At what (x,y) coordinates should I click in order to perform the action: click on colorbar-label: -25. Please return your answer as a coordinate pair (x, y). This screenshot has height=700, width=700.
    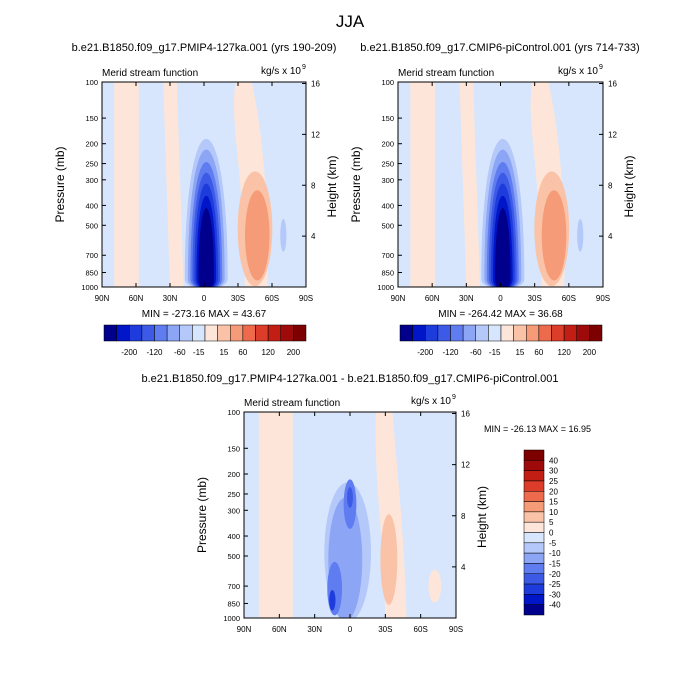
    Looking at the image, I should click on (555, 584).